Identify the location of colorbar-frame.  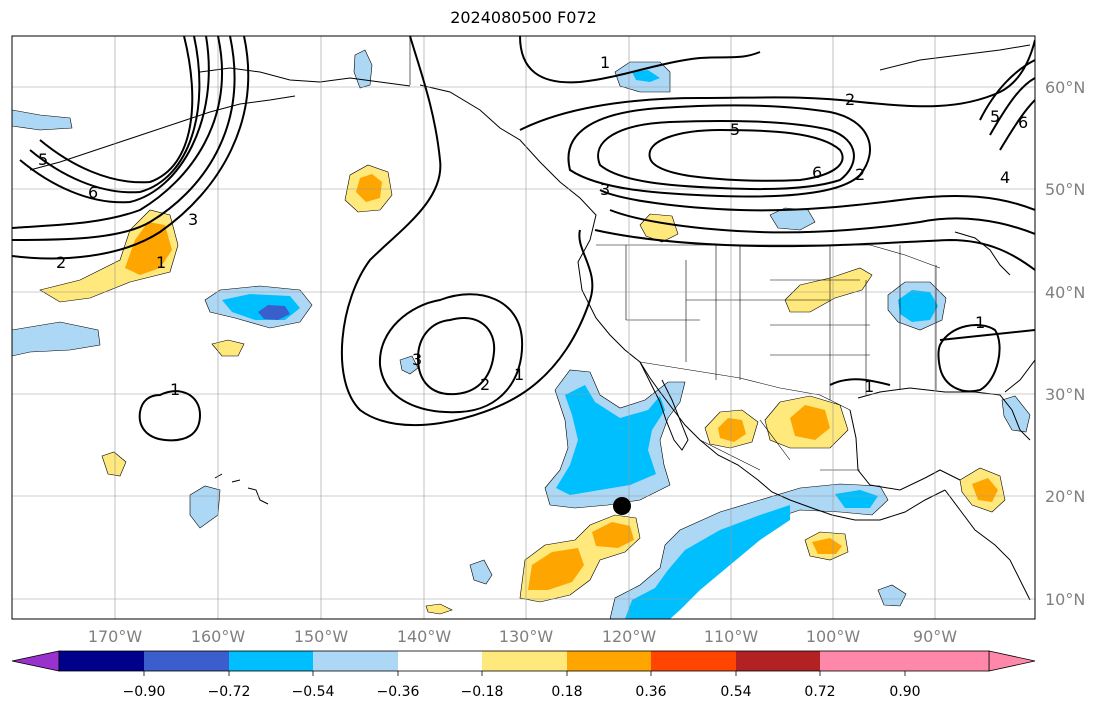
(524, 661).